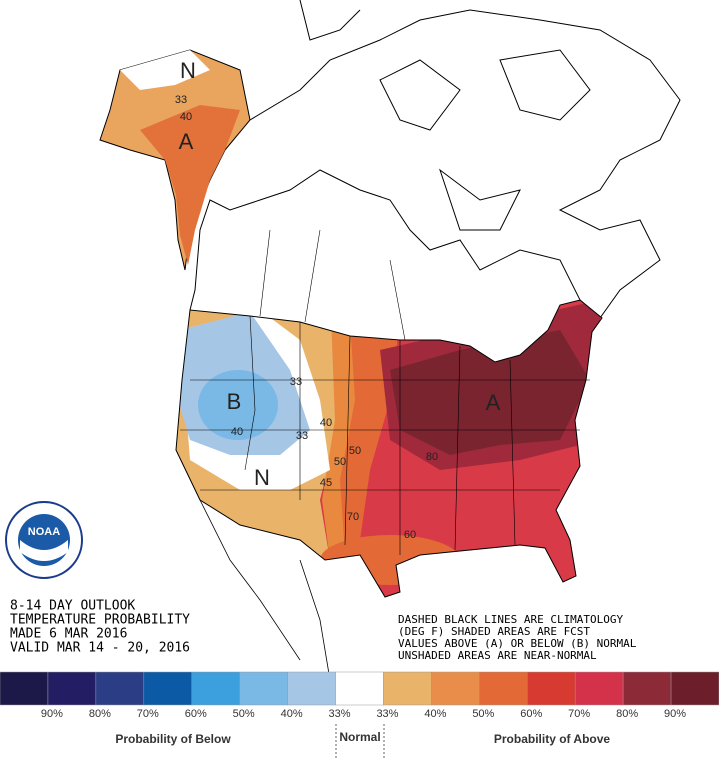 This screenshot has width=719, height=760. I want to click on contour-label: 45, so click(326, 483).